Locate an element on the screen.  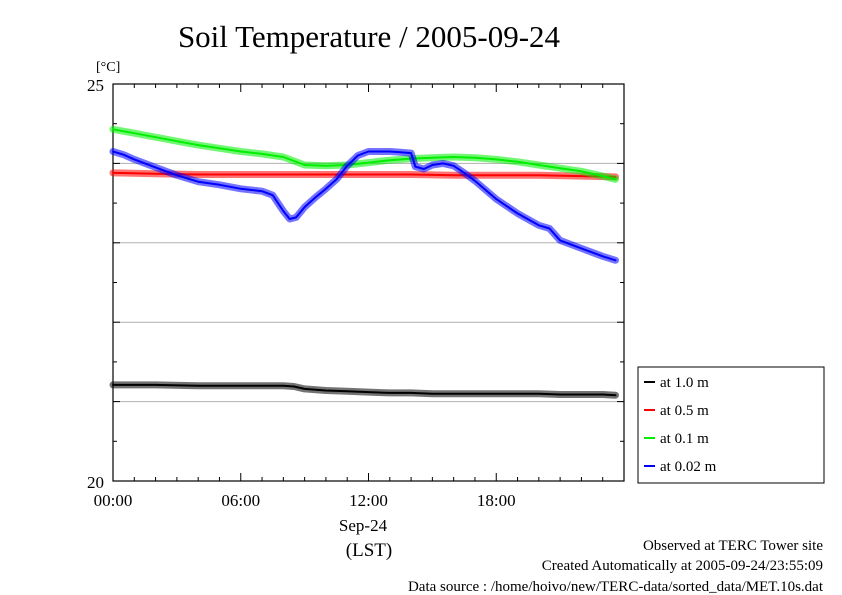
y-tick-label-top: 25 is located at coordinates (95, 85).